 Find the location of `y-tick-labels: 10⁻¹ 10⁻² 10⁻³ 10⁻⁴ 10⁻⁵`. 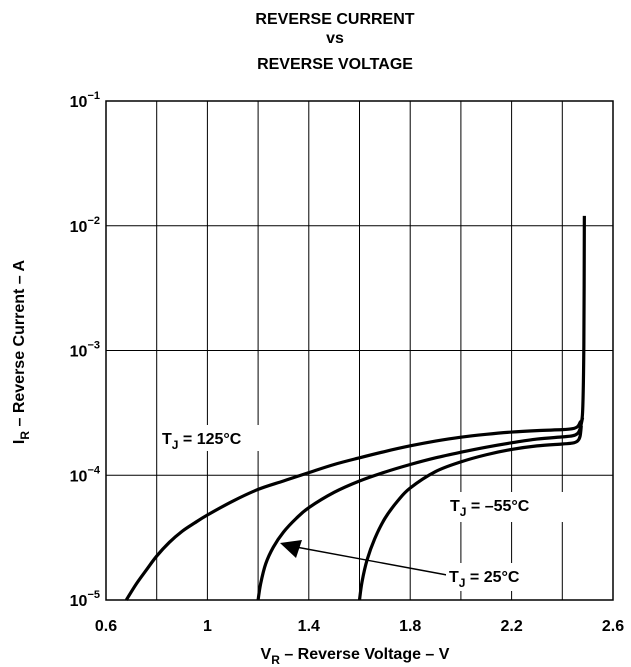

y-tick-labels: 10⁻¹ 10⁻² 10⁻³ 10⁻⁴ 10⁻⁵ is located at coordinates (85, 350).